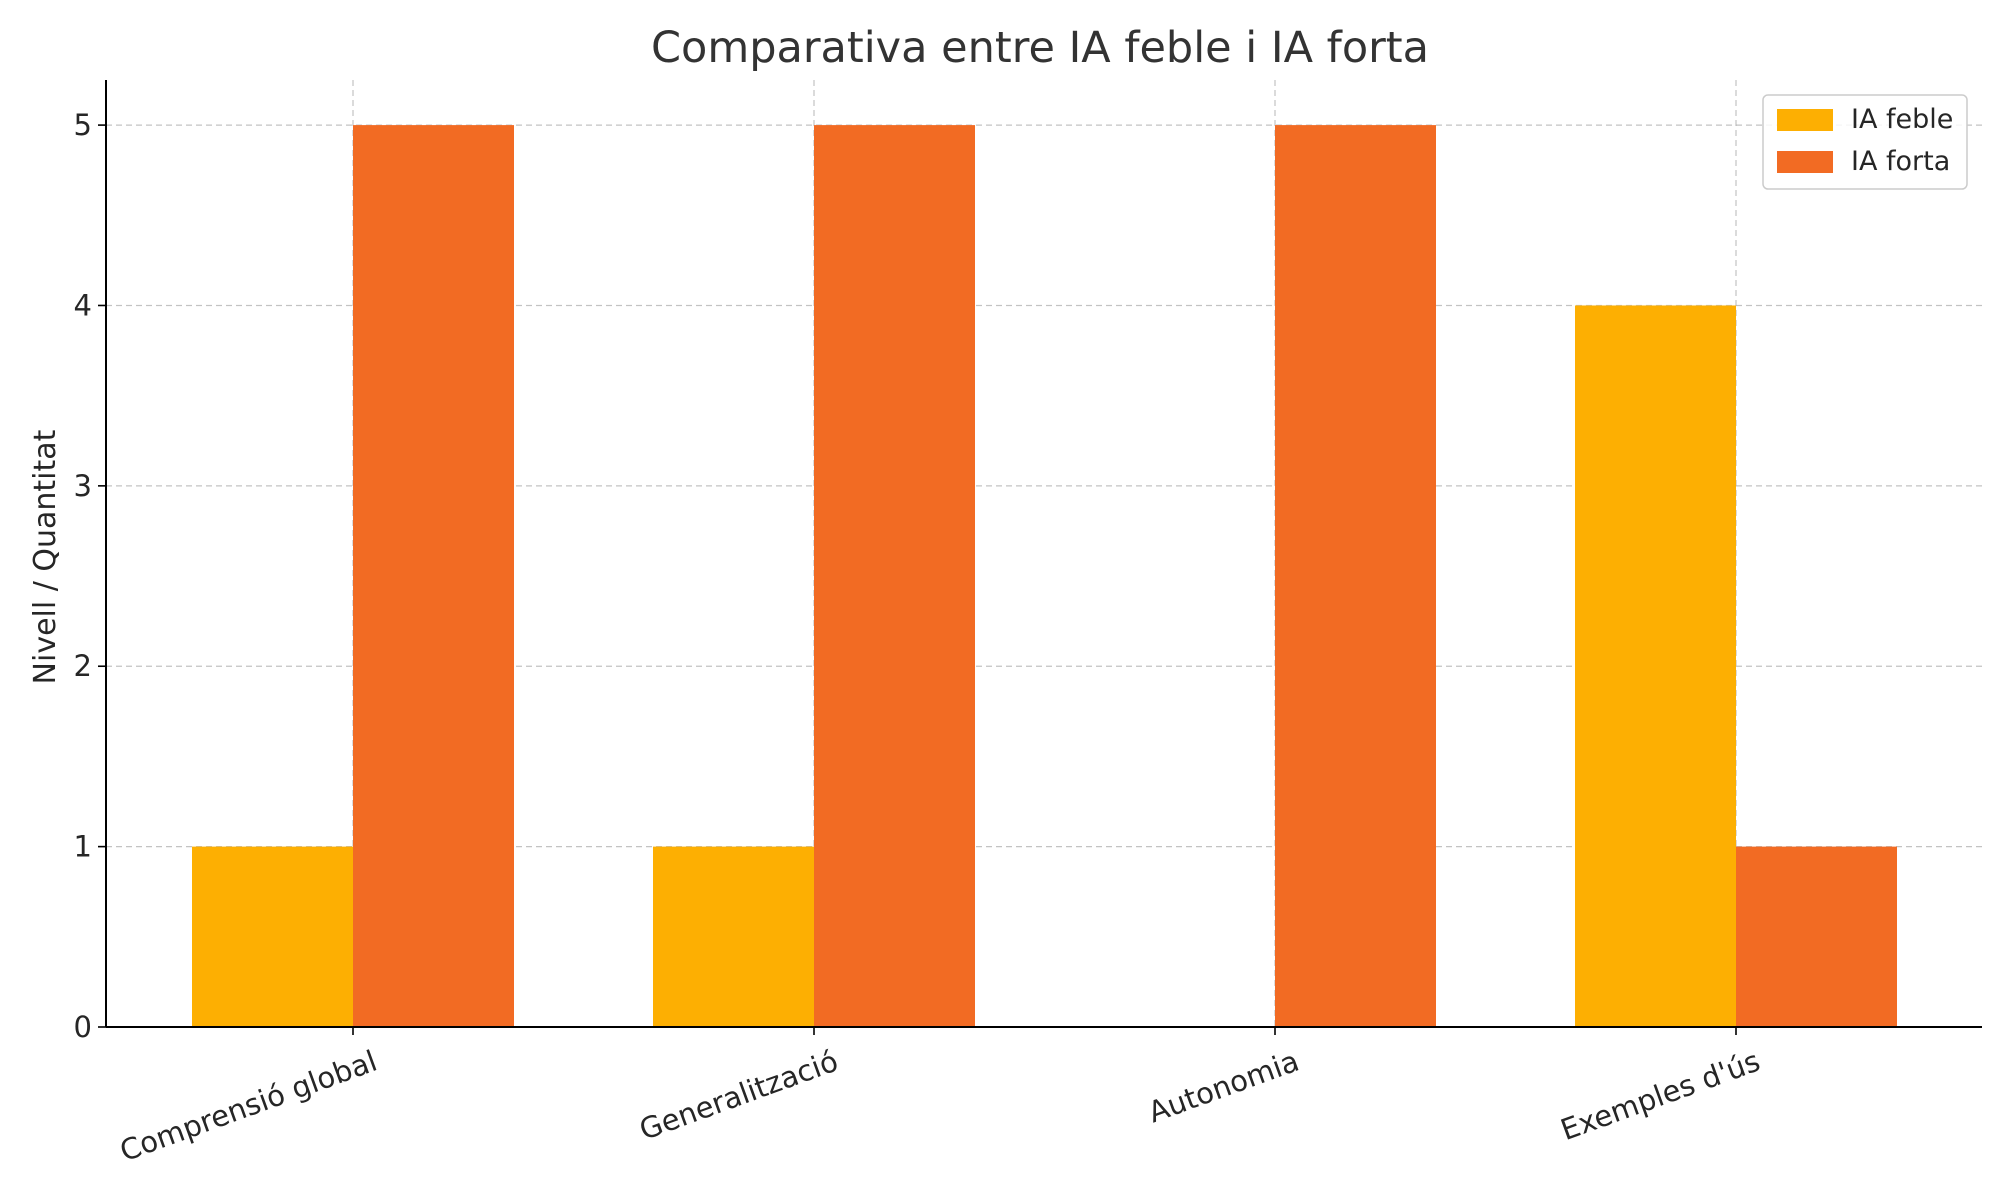 The image size is (2000, 1204). What do you see at coordinates (83, 666) in the screenshot?
I see `y-tick-label: 2` at bounding box center [83, 666].